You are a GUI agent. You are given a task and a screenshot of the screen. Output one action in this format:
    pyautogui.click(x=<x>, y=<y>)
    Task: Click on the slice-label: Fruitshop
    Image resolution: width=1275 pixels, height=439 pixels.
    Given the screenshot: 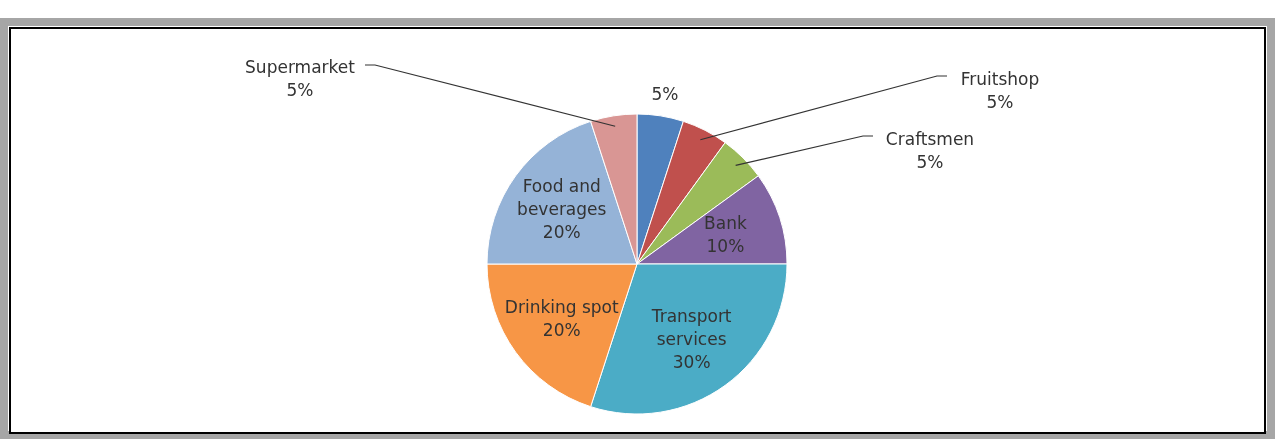 What is the action you would take?
    pyautogui.click(x=1000, y=79)
    